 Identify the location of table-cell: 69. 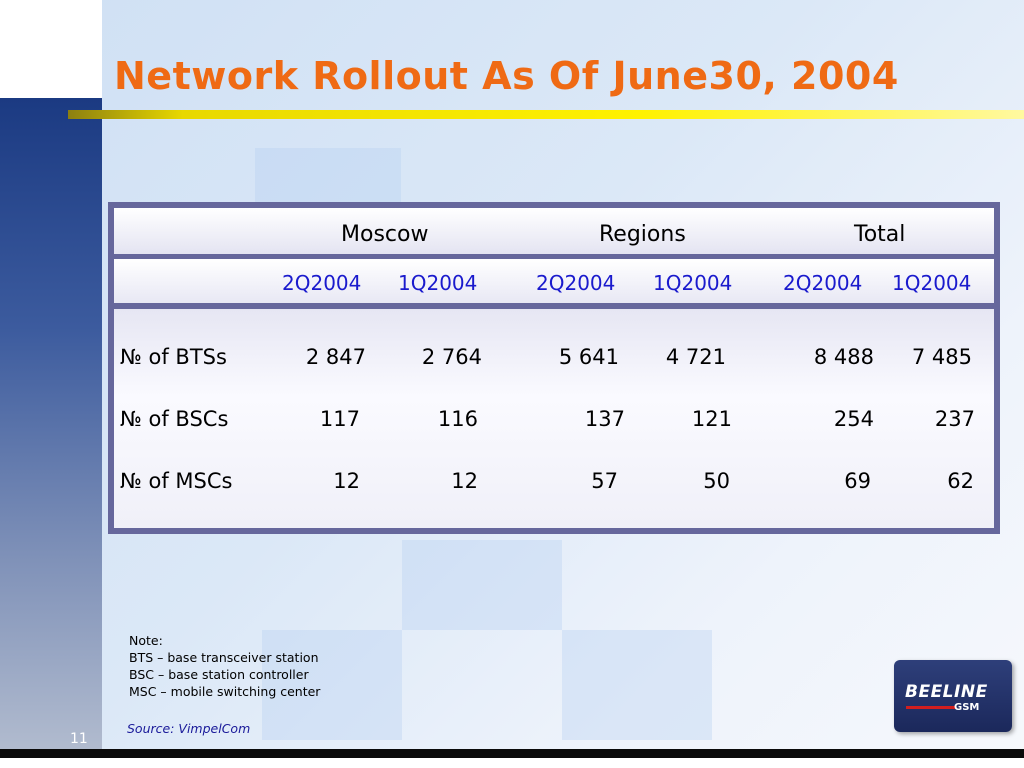
(857, 481).